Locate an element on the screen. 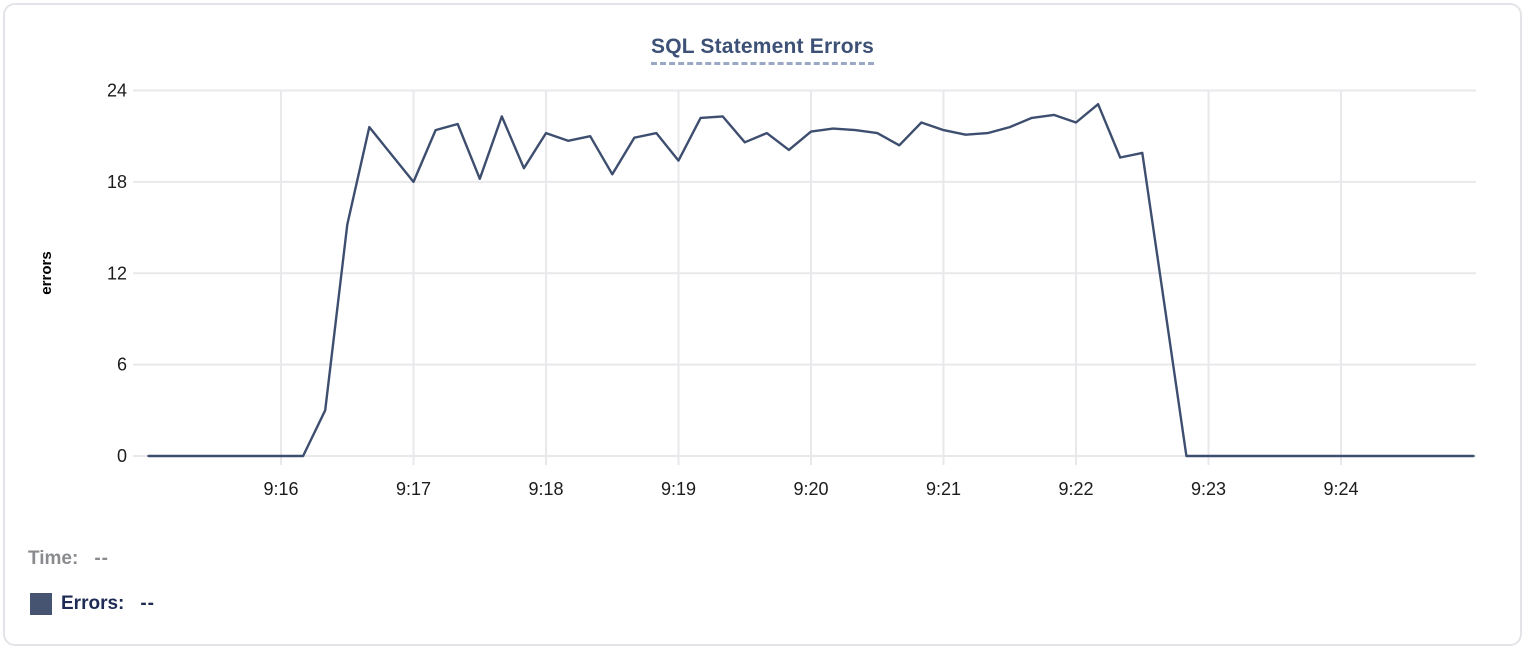 The height and width of the screenshot is (657, 1528). time-readout: Time: -- is located at coordinates (68, 559).